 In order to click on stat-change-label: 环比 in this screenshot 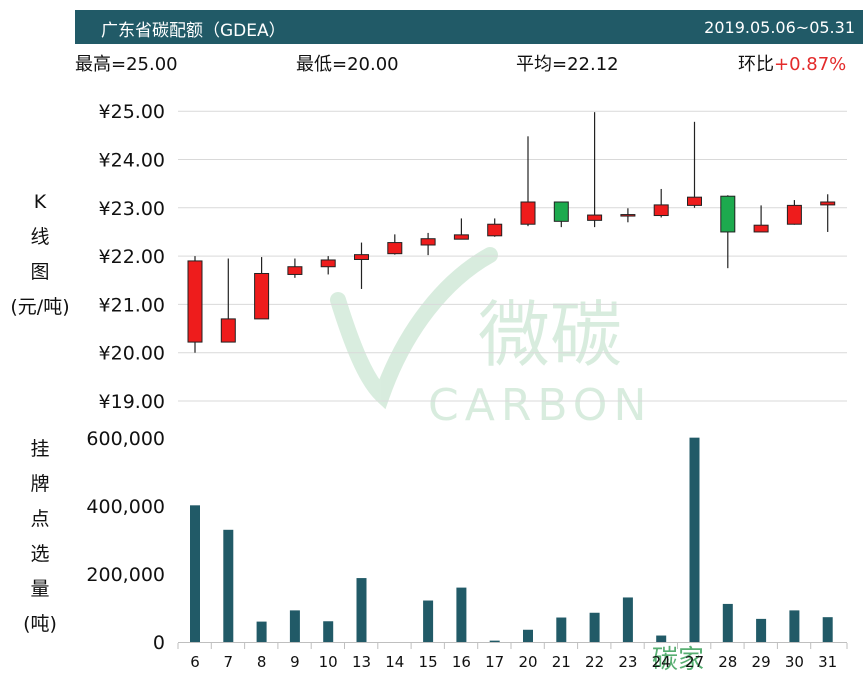, I will do `click(756, 64)`.